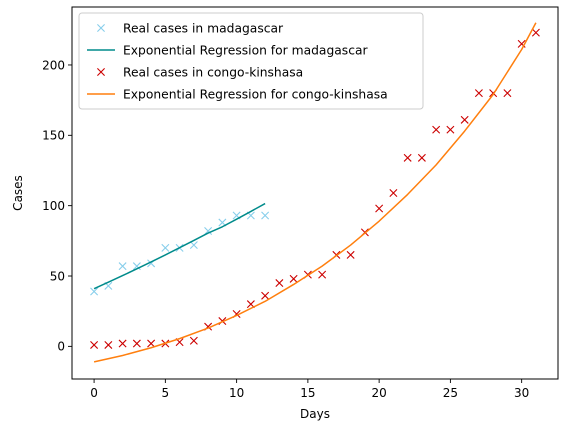 The image size is (571, 432). I want to click on legend-box, so click(251, 61).